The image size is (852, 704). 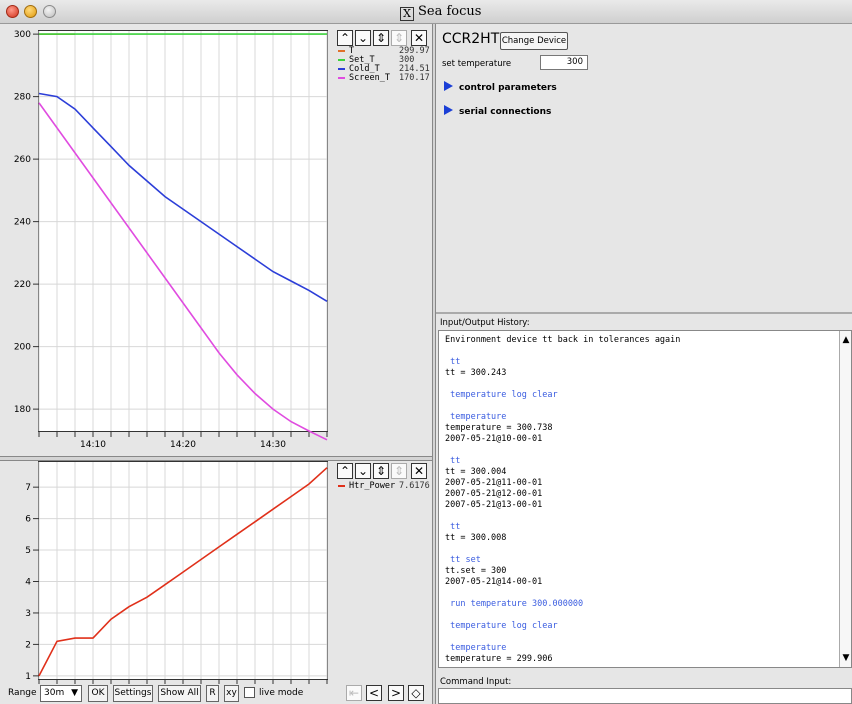 What do you see at coordinates (93, 445) in the screenshot?
I see `x-tick-label: 14:10` at bounding box center [93, 445].